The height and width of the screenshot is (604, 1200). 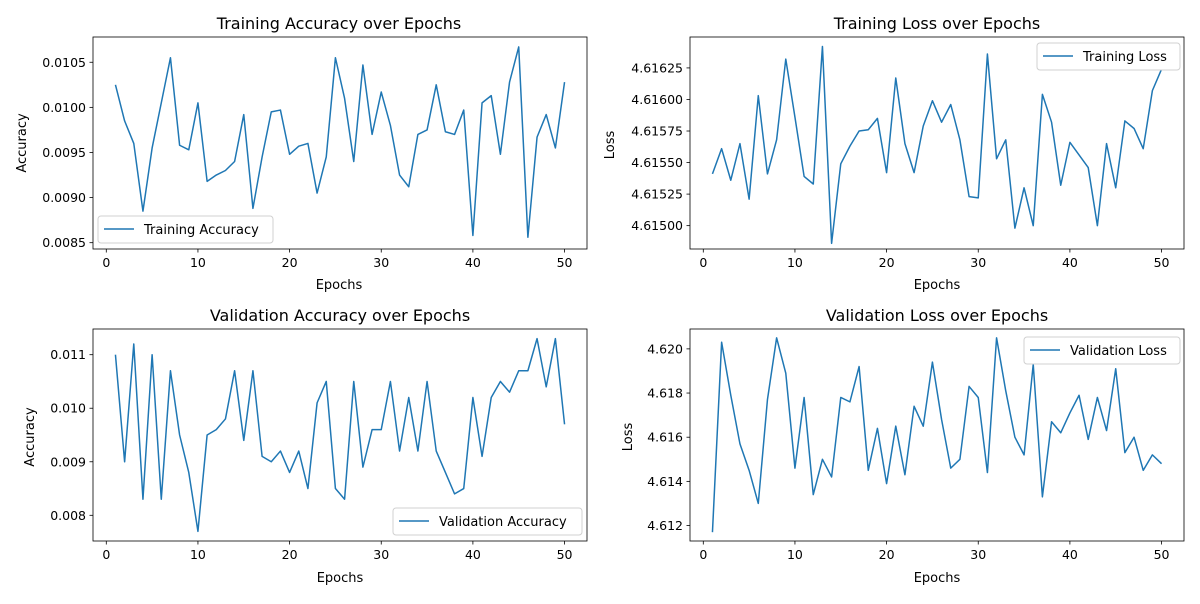 I want to click on legend: Validation Loss, so click(x=1102, y=350).